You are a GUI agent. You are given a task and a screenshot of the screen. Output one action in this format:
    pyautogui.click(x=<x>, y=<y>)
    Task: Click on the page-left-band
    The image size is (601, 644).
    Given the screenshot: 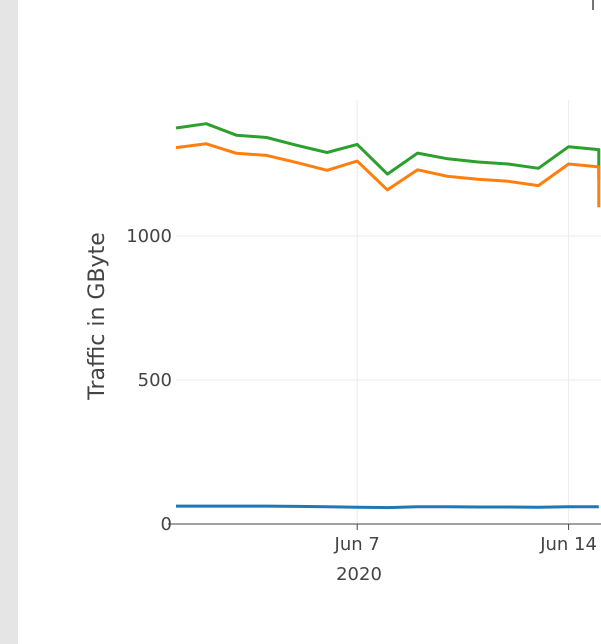 What is the action you would take?
    pyautogui.click(x=9, y=322)
    